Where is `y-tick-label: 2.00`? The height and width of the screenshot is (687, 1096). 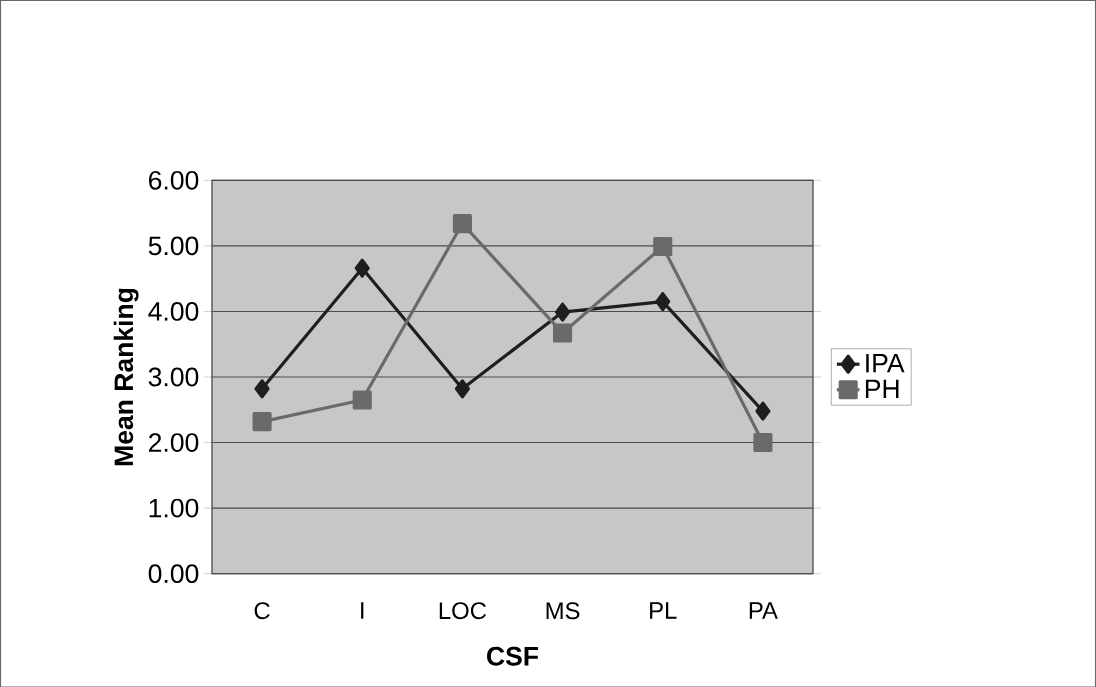
y-tick-label: 2.00 is located at coordinates (174, 442).